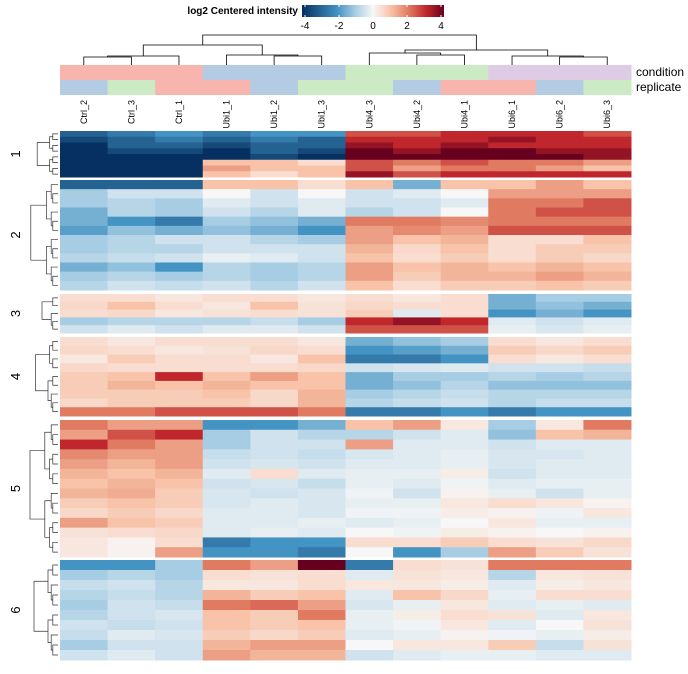 The height and width of the screenshot is (674, 688). Describe the element at coordinates (560, 114) in the screenshot. I see `column-label: Ubi6_2` at that location.